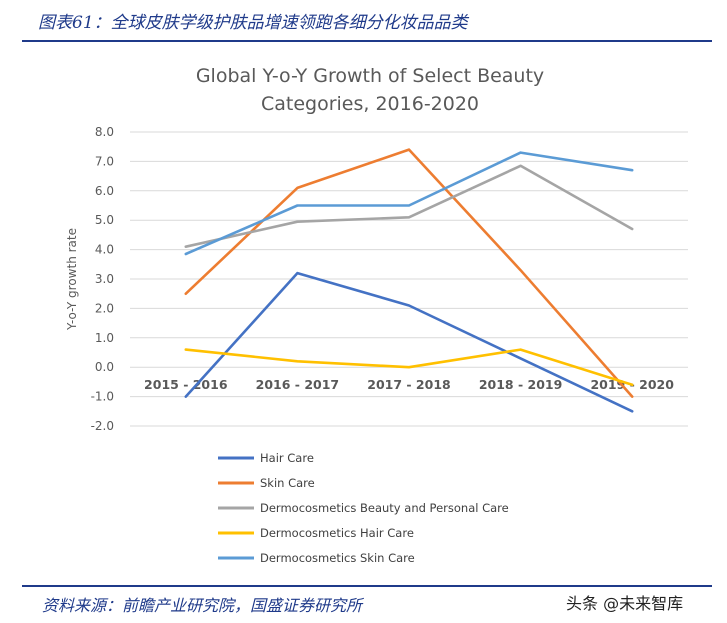 The width and height of the screenshot is (727, 623). Describe the element at coordinates (337, 533) in the screenshot. I see `legend-label: Dermocosmetics Hair Care` at that location.